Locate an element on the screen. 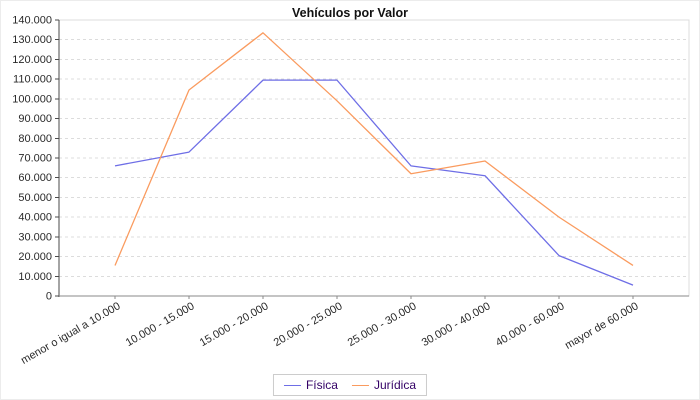 The width and height of the screenshot is (700, 400). y-axis-label: 0 is located at coordinates (49, 297).